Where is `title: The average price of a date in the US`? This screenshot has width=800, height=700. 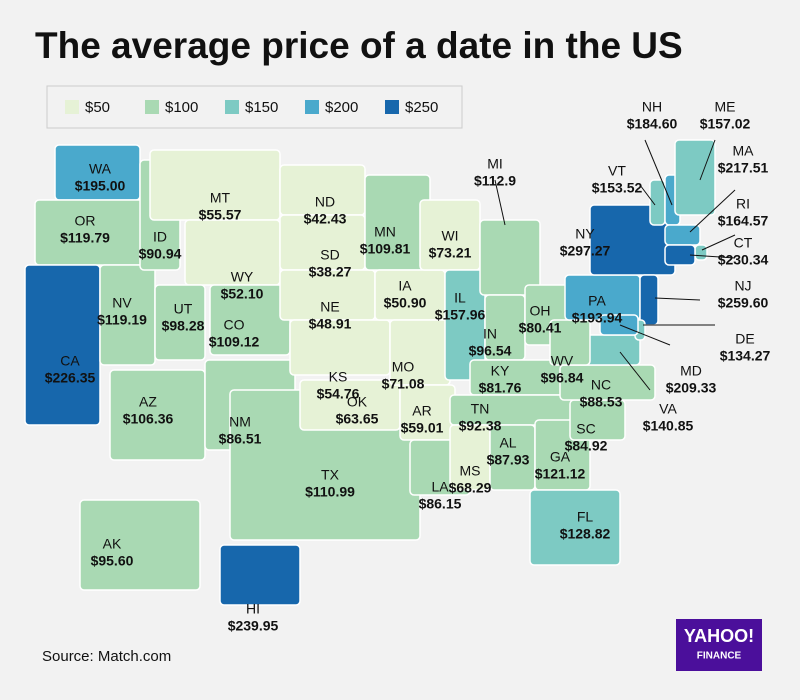 title: The average price of a date in the US is located at coordinates (359, 45).